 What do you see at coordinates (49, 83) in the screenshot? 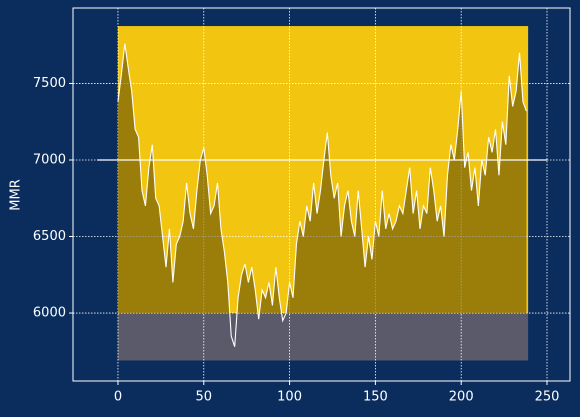
I see `y-tick-label: 7500` at bounding box center [49, 83].